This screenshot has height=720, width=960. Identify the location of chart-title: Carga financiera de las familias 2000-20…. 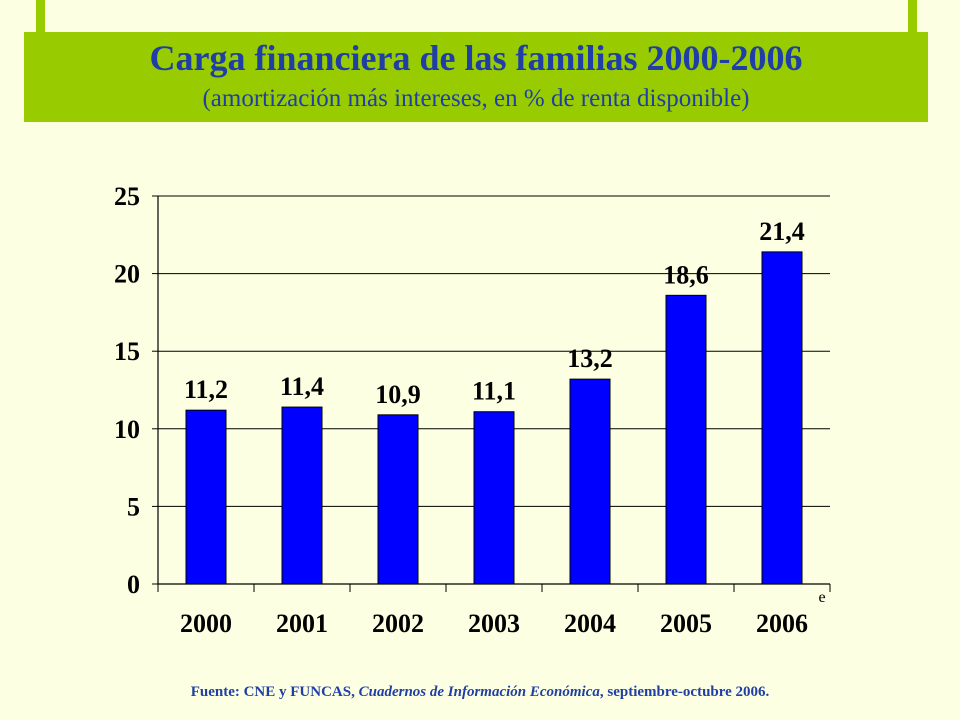
(476, 58).